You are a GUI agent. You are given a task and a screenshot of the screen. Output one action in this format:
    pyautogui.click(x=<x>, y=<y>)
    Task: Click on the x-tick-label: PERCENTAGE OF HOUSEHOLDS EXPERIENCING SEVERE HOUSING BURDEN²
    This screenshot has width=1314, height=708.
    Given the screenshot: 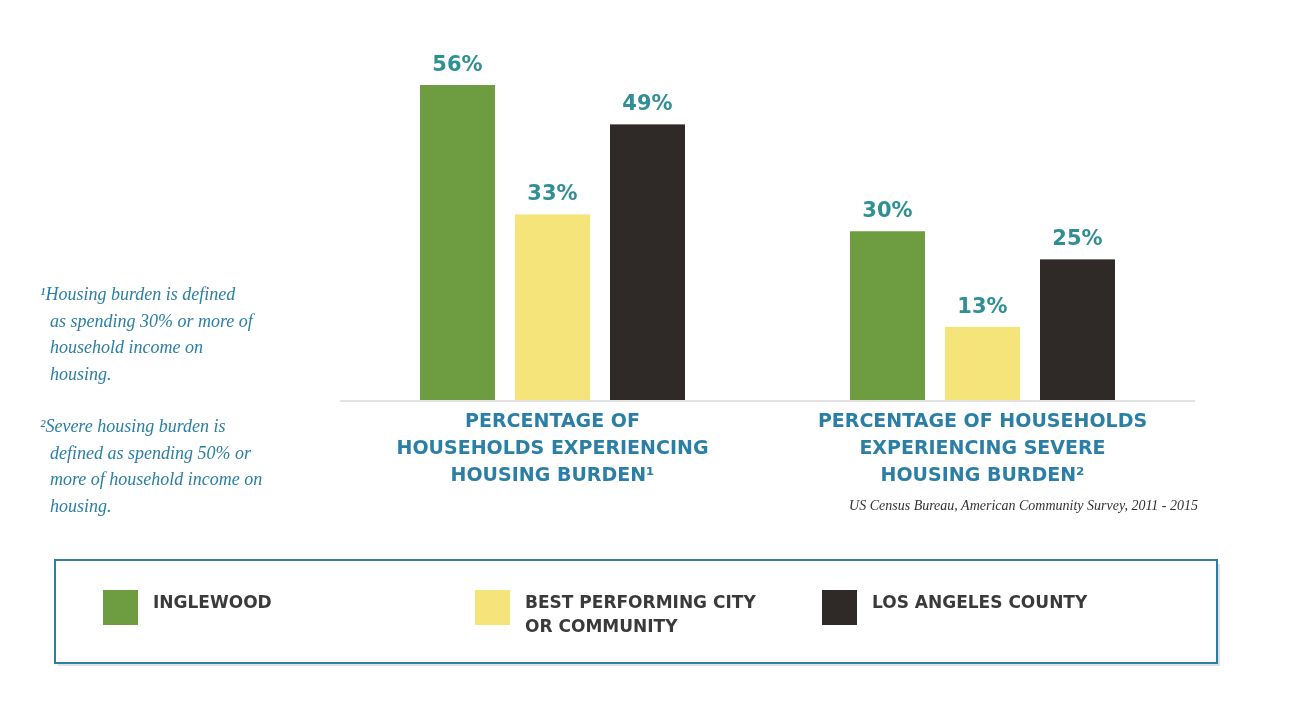 What is the action you would take?
    pyautogui.click(x=982, y=447)
    